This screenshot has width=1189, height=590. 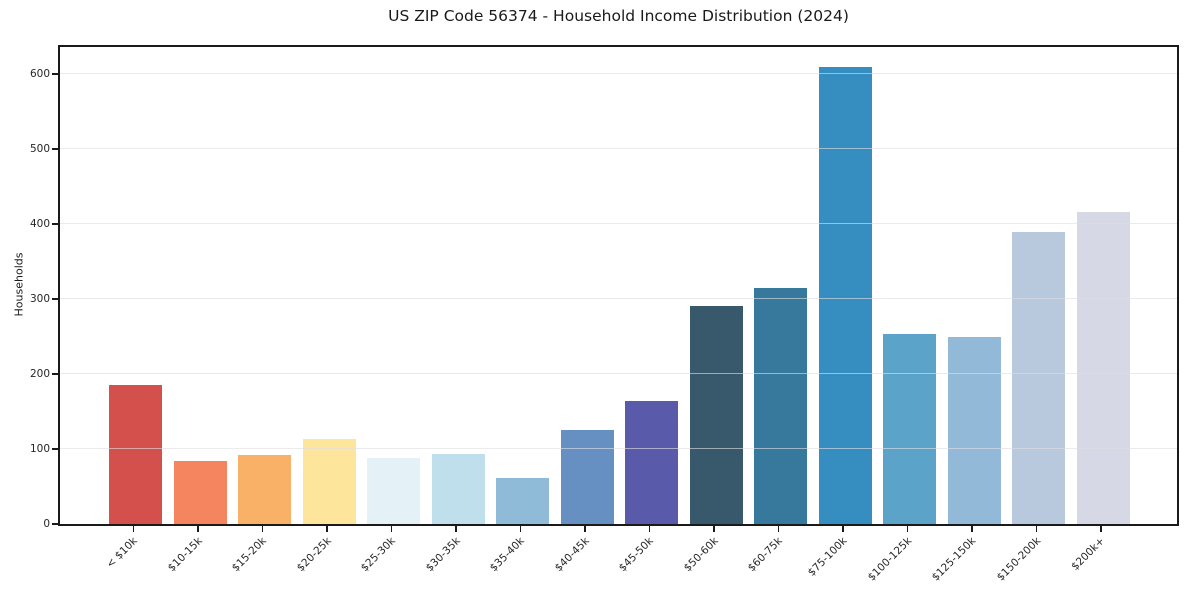 What do you see at coordinates (520, 529) in the screenshot?
I see `x-tick-$35-40k` at bounding box center [520, 529].